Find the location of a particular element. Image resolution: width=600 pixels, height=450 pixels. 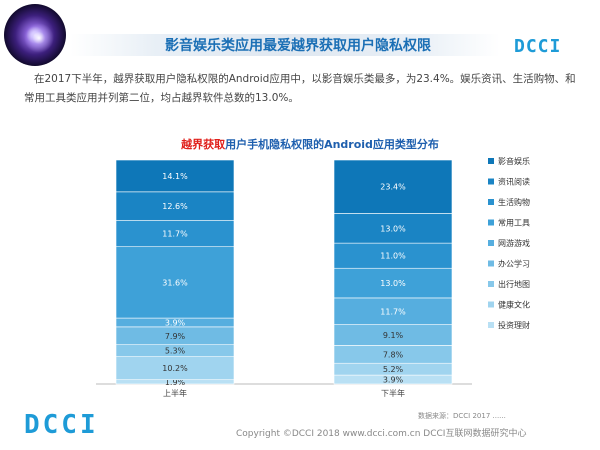

legend-label: 生活购物 is located at coordinates (514, 202).